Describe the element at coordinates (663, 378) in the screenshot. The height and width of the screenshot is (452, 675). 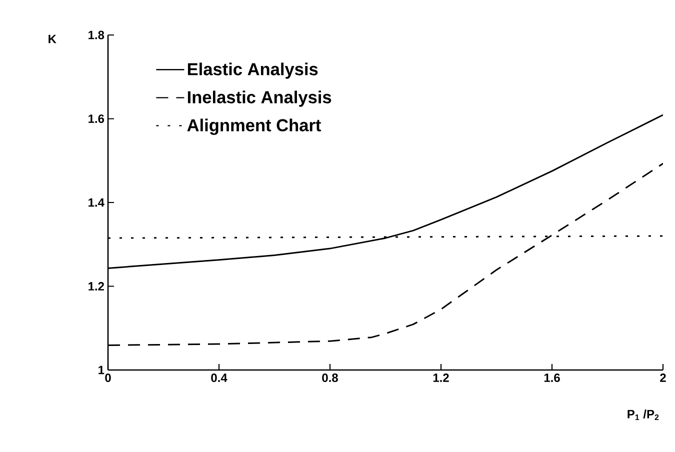
I see `x-tick-label: 2` at that location.